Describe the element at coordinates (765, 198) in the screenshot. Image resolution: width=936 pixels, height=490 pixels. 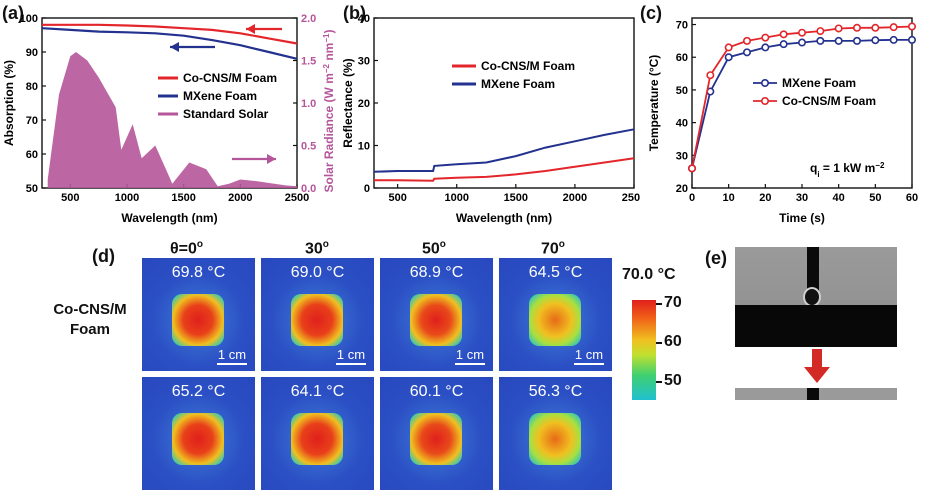
I see `chart-c-xtick-label-20: 20` at that location.